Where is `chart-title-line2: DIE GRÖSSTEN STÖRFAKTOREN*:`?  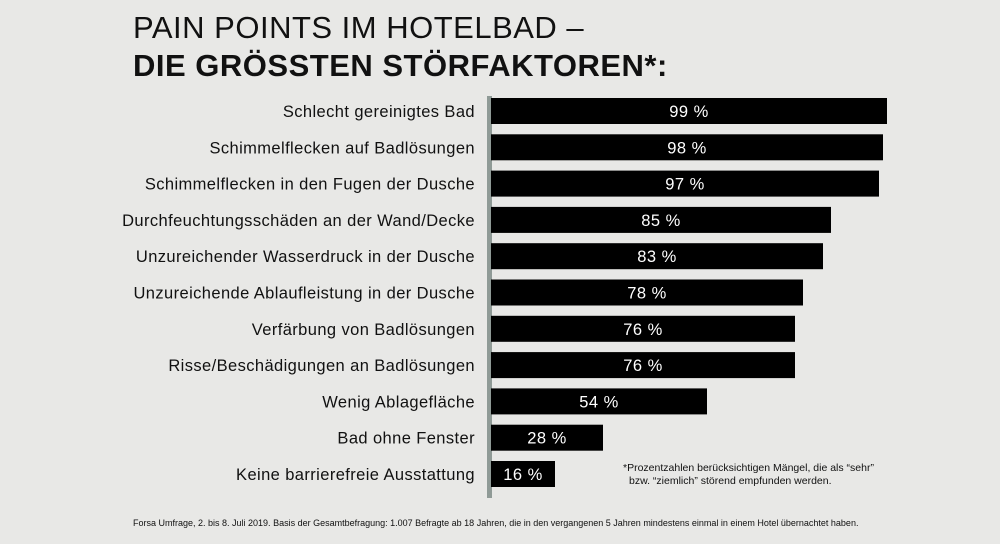
chart-title-line2: DIE GRÖSSTEN STÖRFAKTOREN*: is located at coordinates (400, 65).